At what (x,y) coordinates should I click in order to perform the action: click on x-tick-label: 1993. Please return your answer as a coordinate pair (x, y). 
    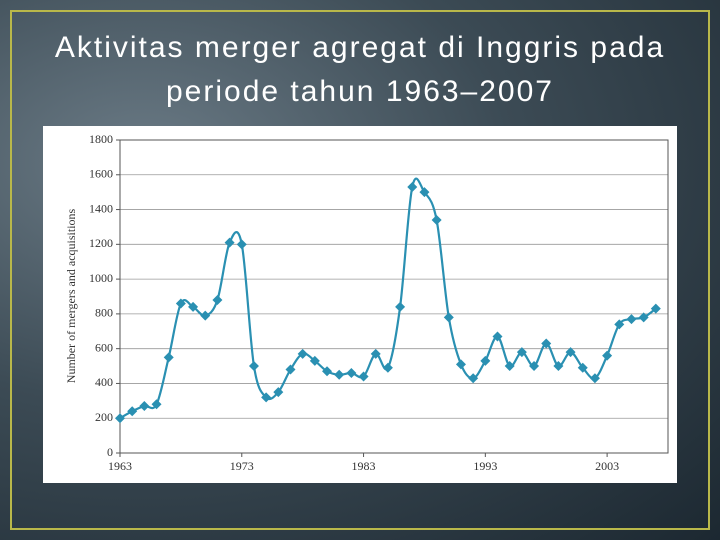
    Looking at the image, I should click on (485, 466).